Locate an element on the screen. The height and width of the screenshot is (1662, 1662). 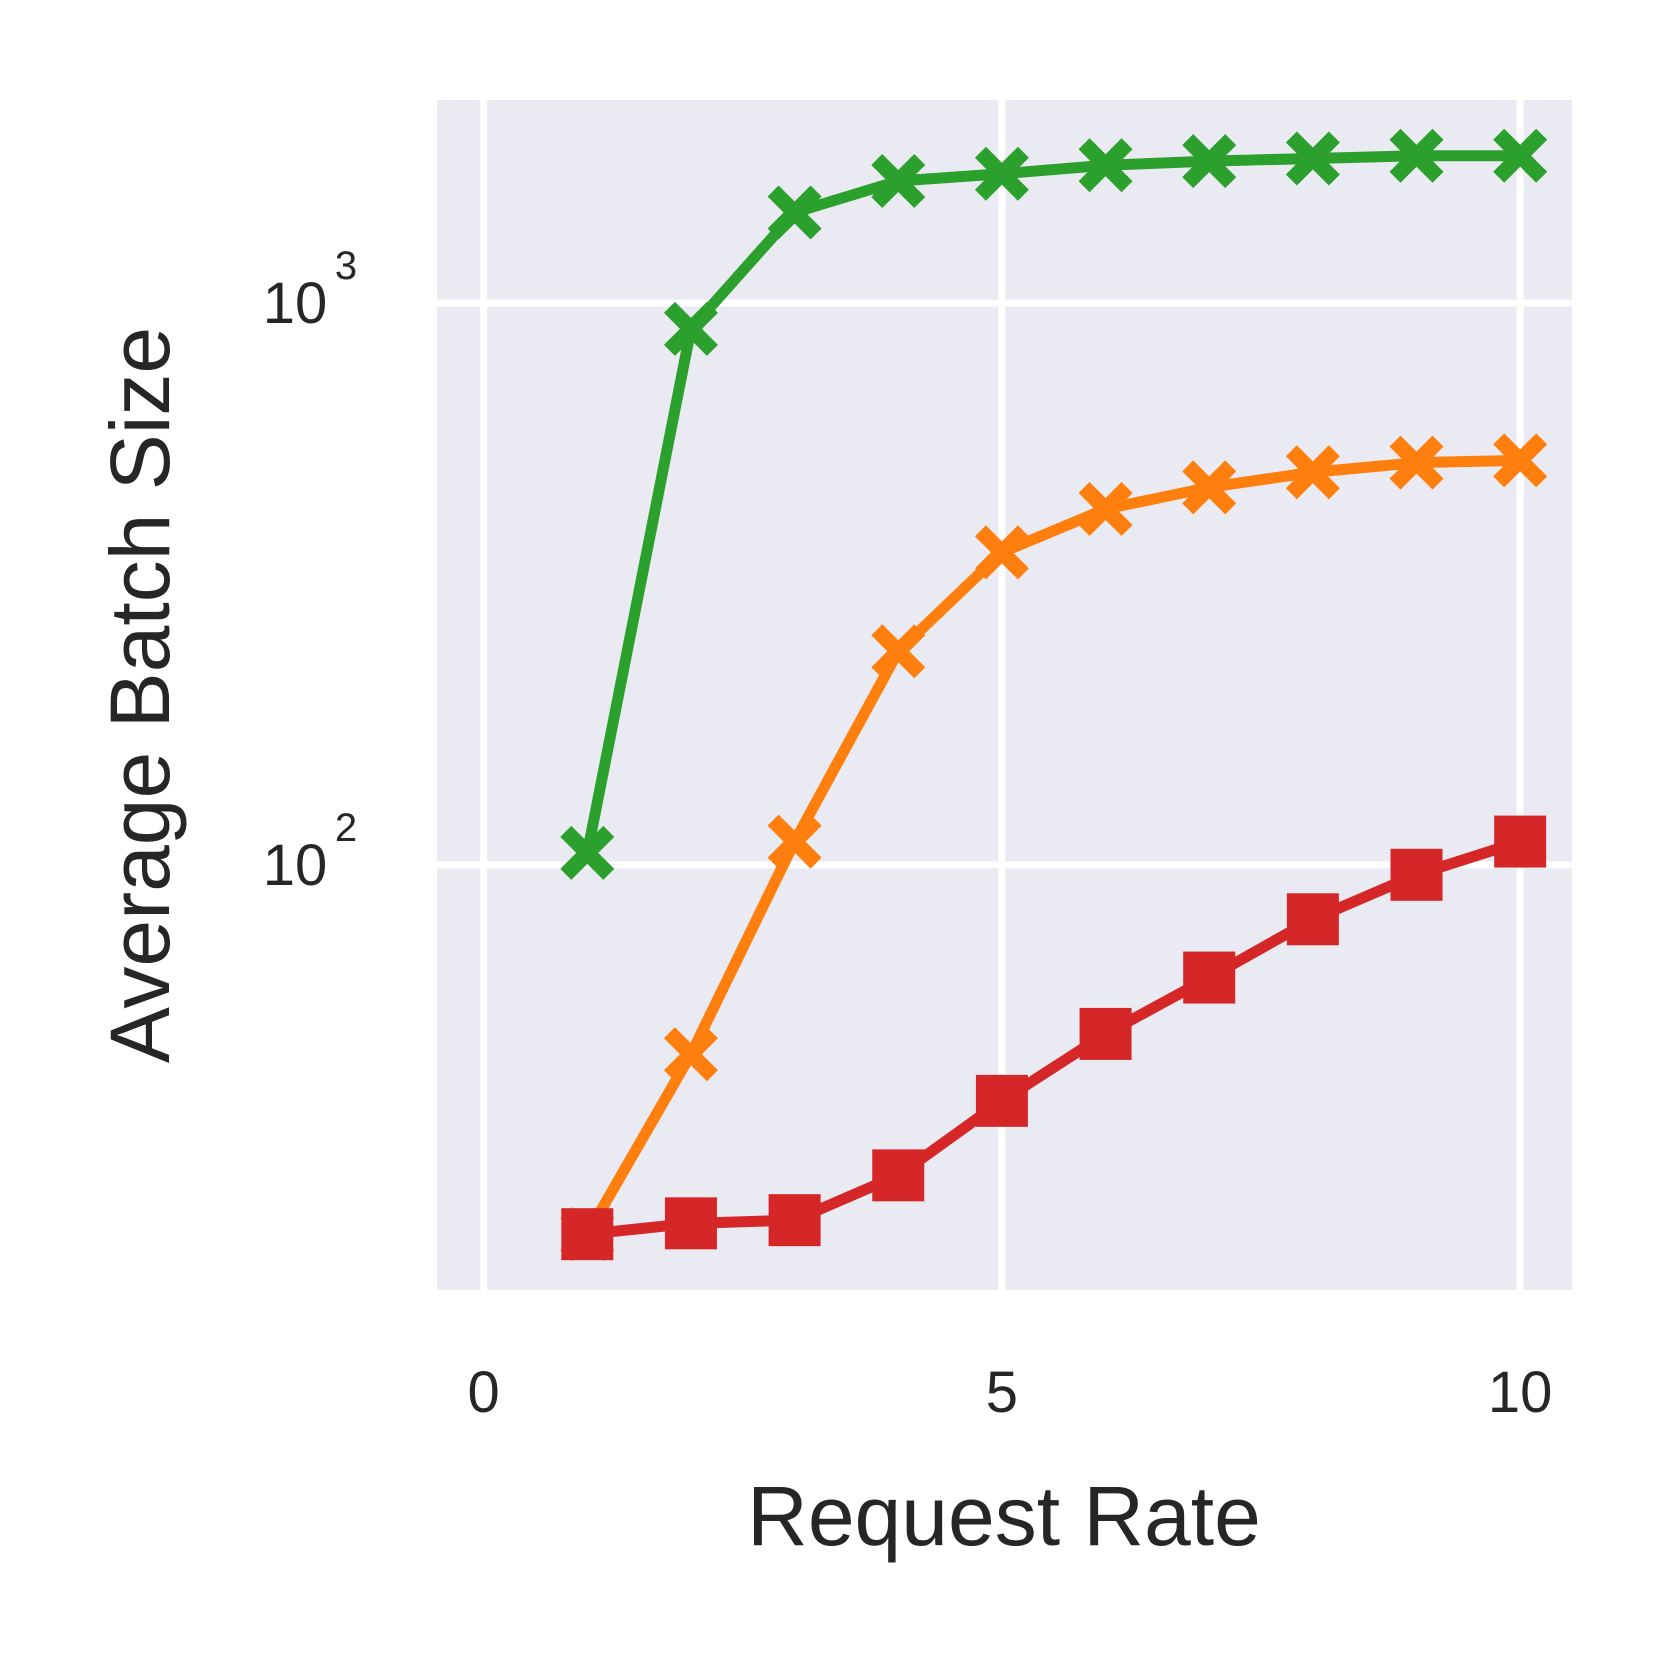
x-tick-label: 5 is located at coordinates (1002, 1392).